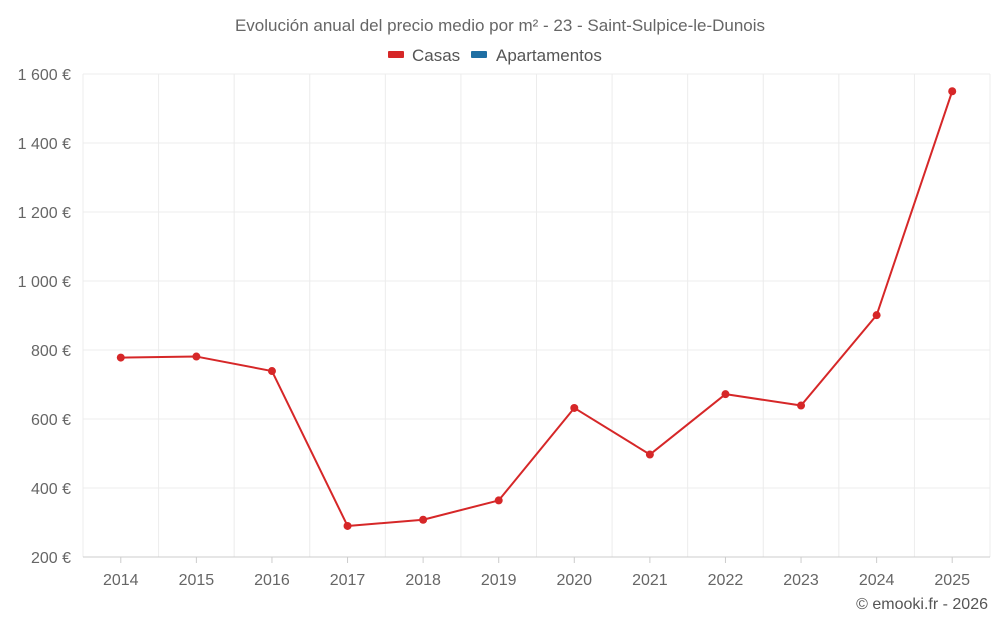 The height and width of the screenshot is (625, 1000). Describe the element at coordinates (436, 55) in the screenshot. I see `legend-label: Casas` at that location.